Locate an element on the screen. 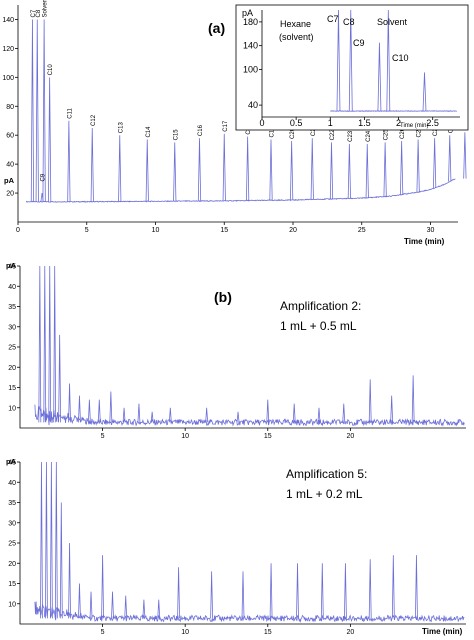 The width and height of the screenshot is (474, 640). inset-baseline is located at coordinates (393, 111).